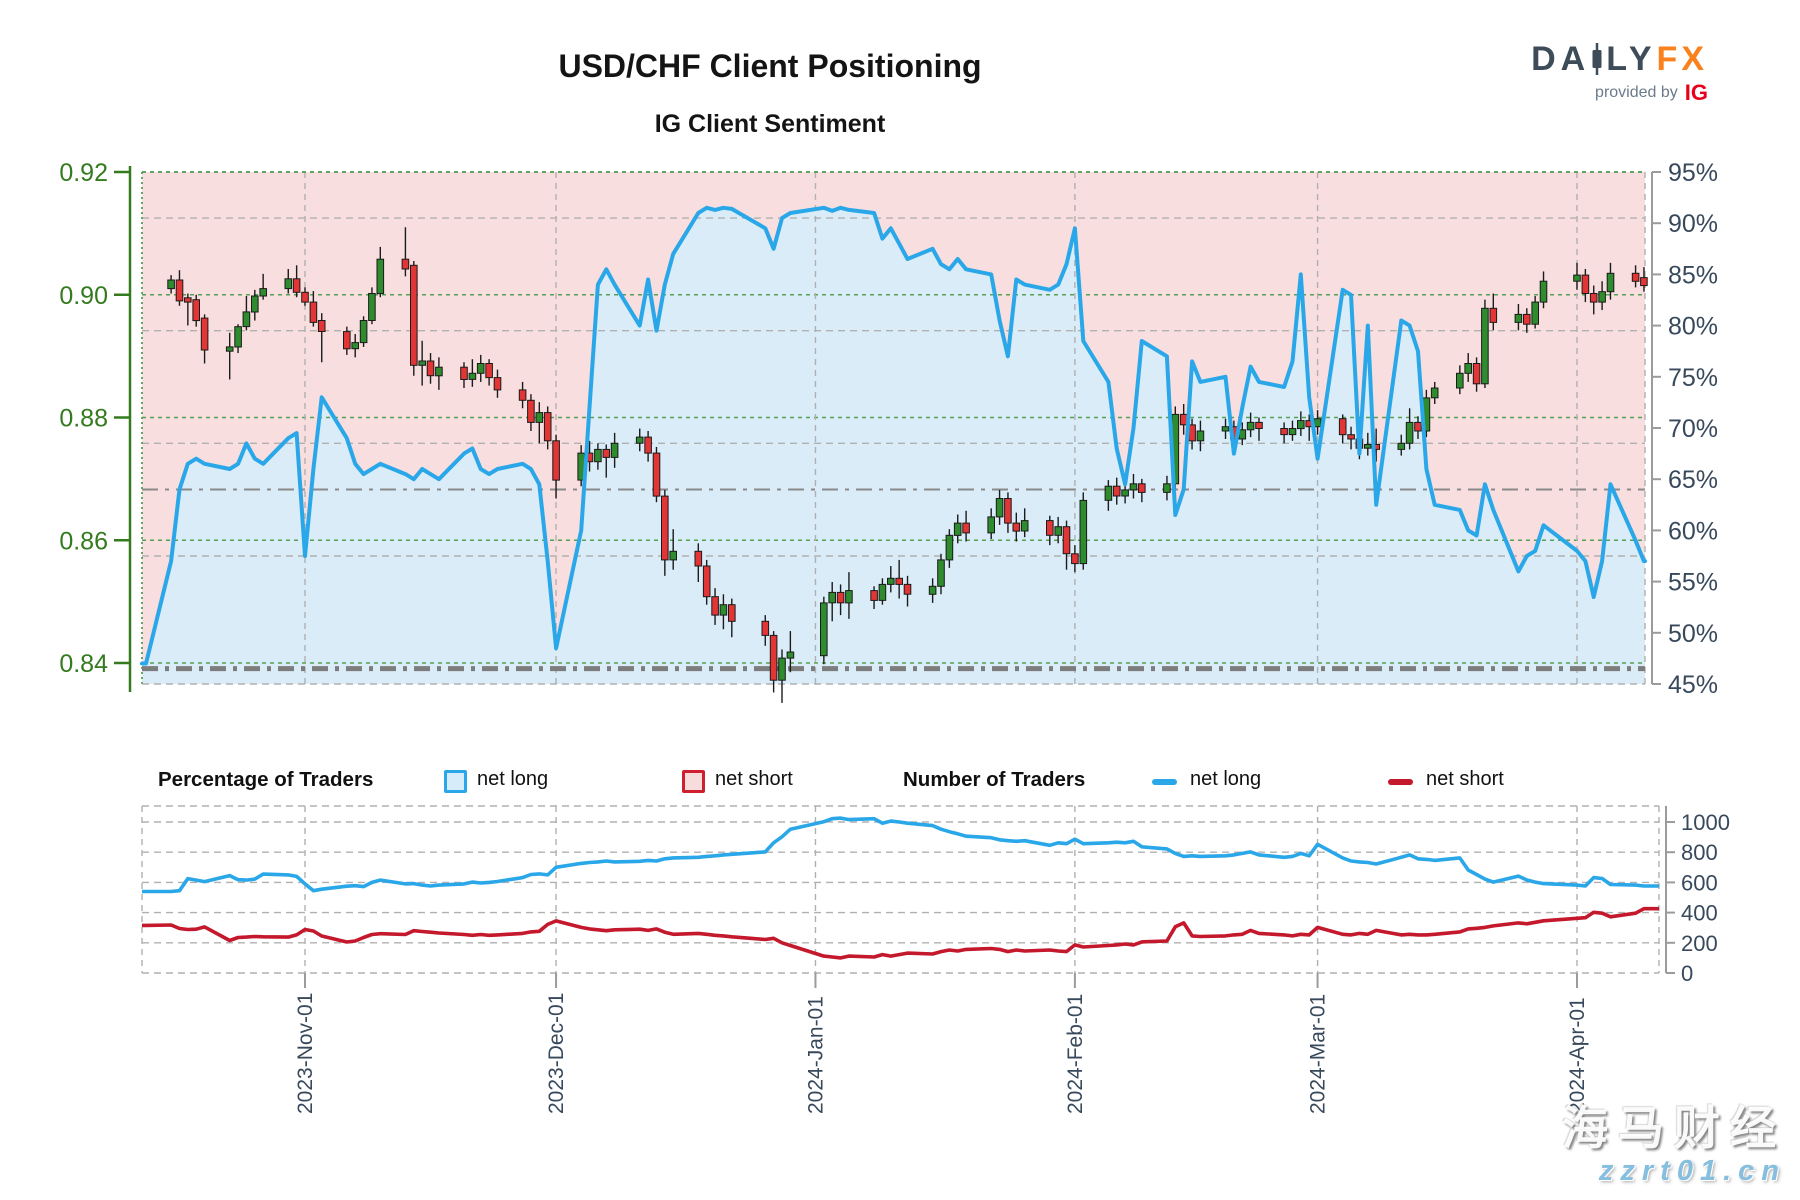 The image size is (1800, 1200). Describe the element at coordinates (1696, 92) in the screenshot. I see `ig-logo: IG` at that location.